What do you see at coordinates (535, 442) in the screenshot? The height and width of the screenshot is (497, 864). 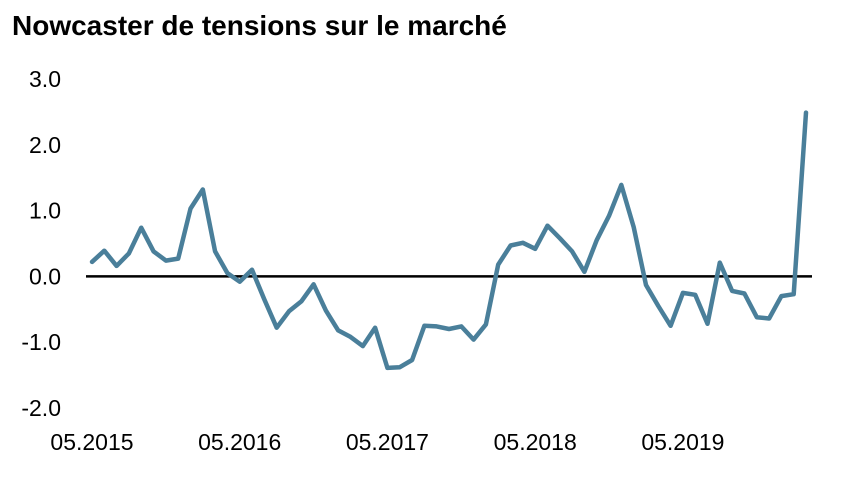 I see `x-tick-label: 05.2018` at bounding box center [535, 442].